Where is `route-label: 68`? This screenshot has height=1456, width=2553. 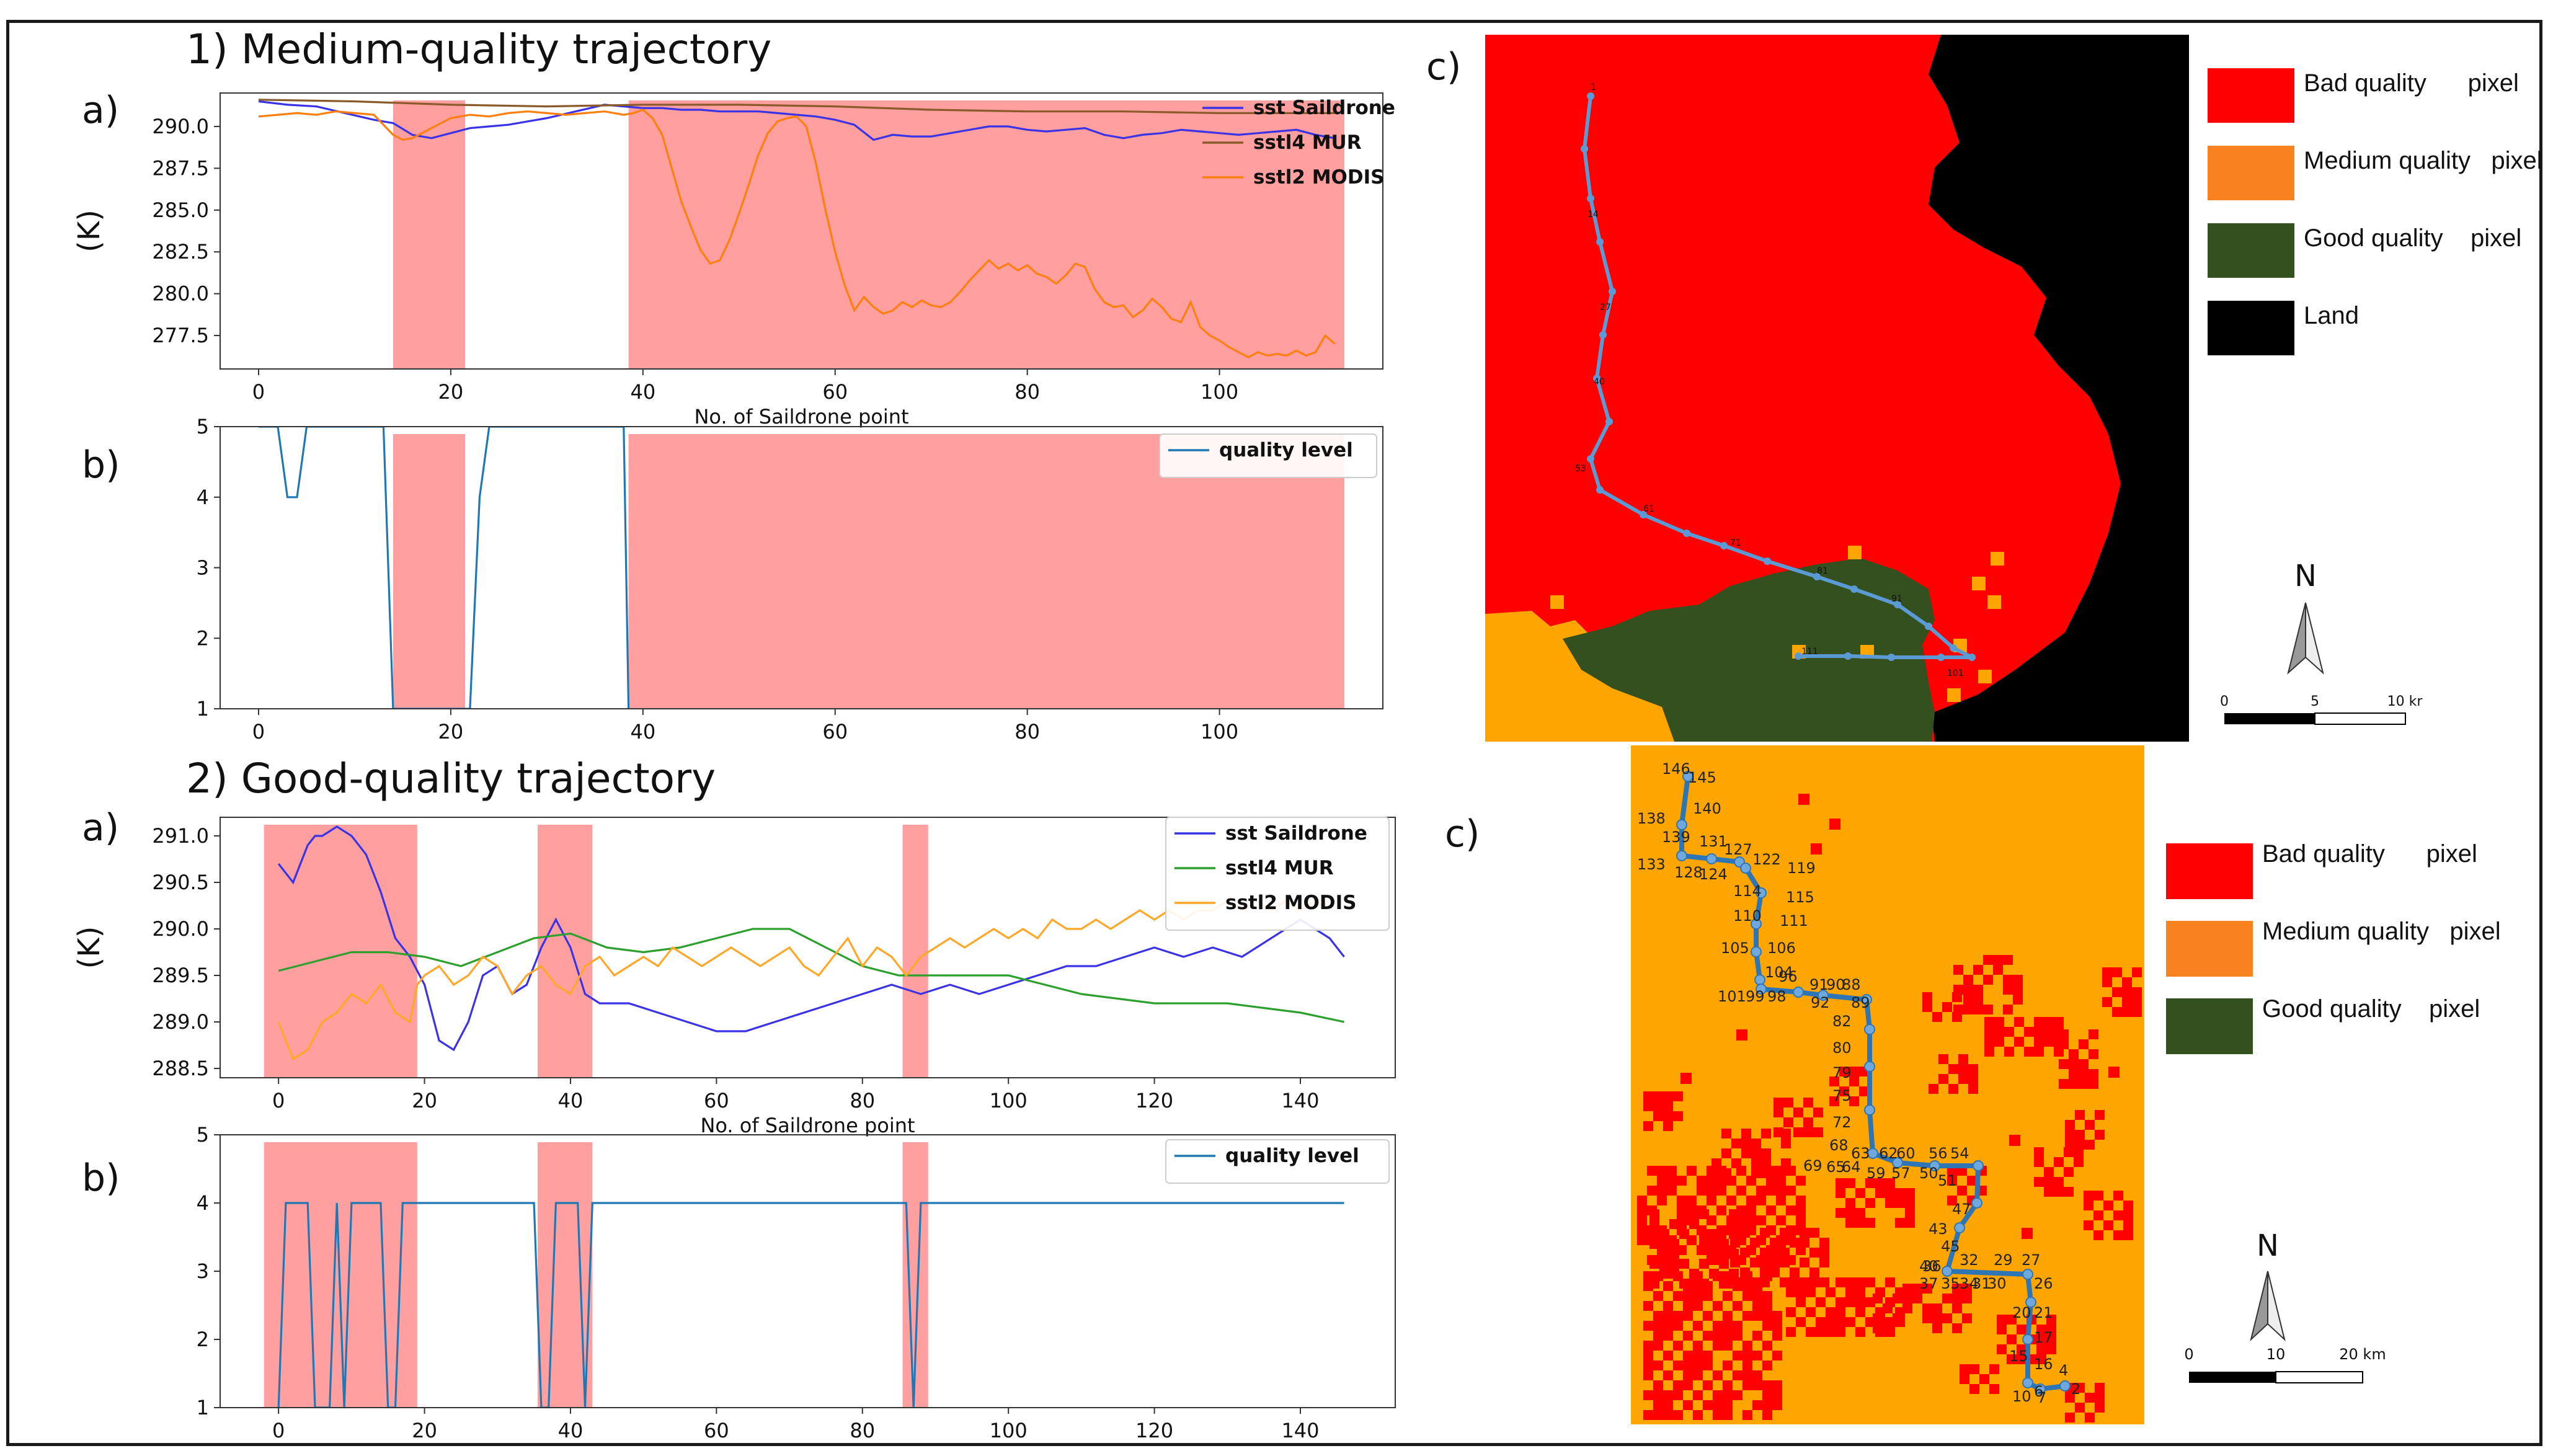
route-label: 68 is located at coordinates (1839, 1146).